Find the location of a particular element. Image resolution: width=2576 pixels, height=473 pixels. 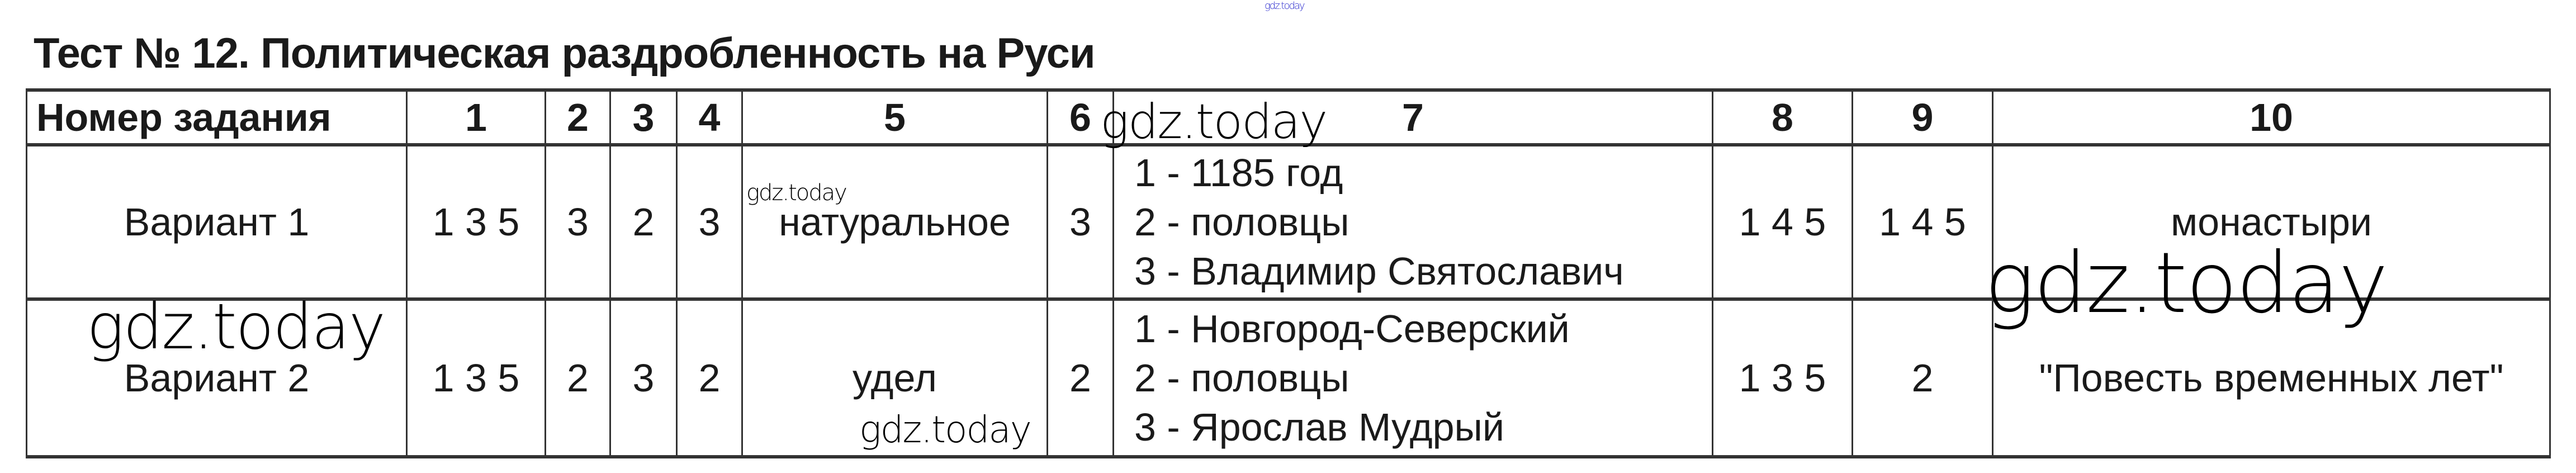

header-9: 9 is located at coordinates (1923, 117).